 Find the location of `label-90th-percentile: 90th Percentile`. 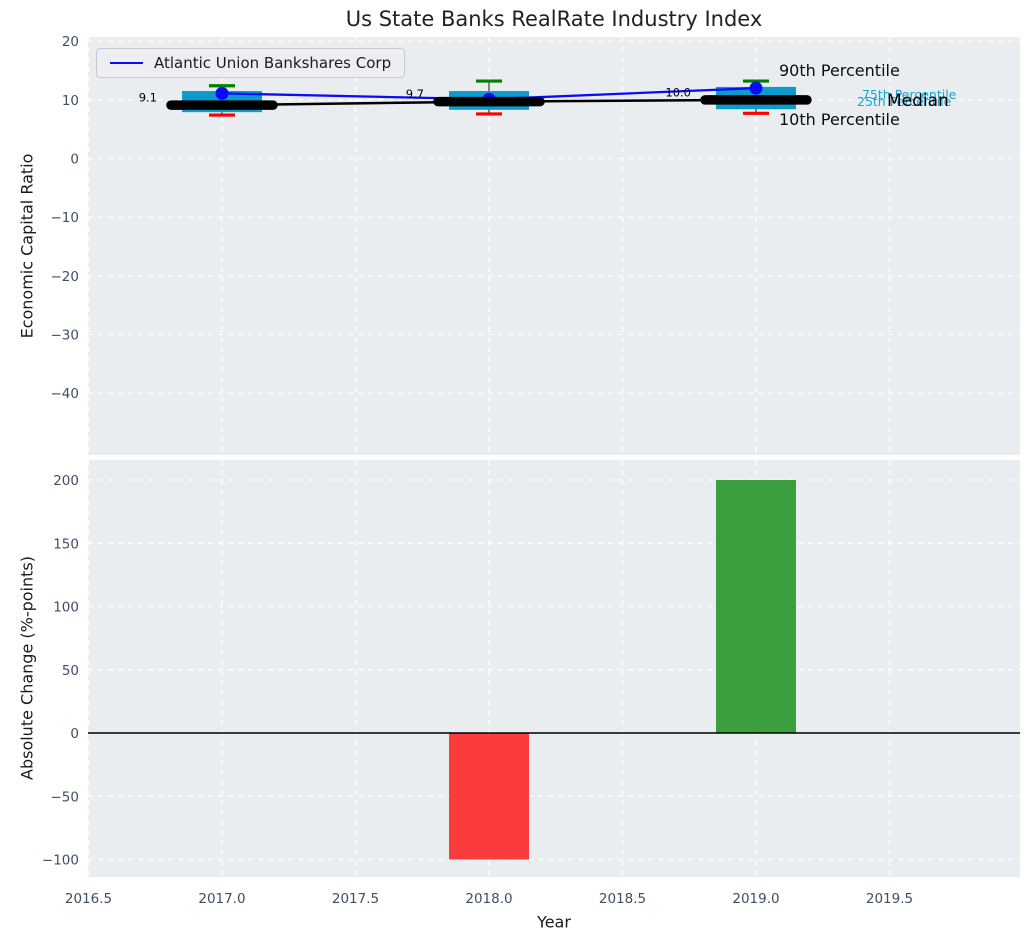

label-90th-percentile: 90th Percentile is located at coordinates (839, 70).